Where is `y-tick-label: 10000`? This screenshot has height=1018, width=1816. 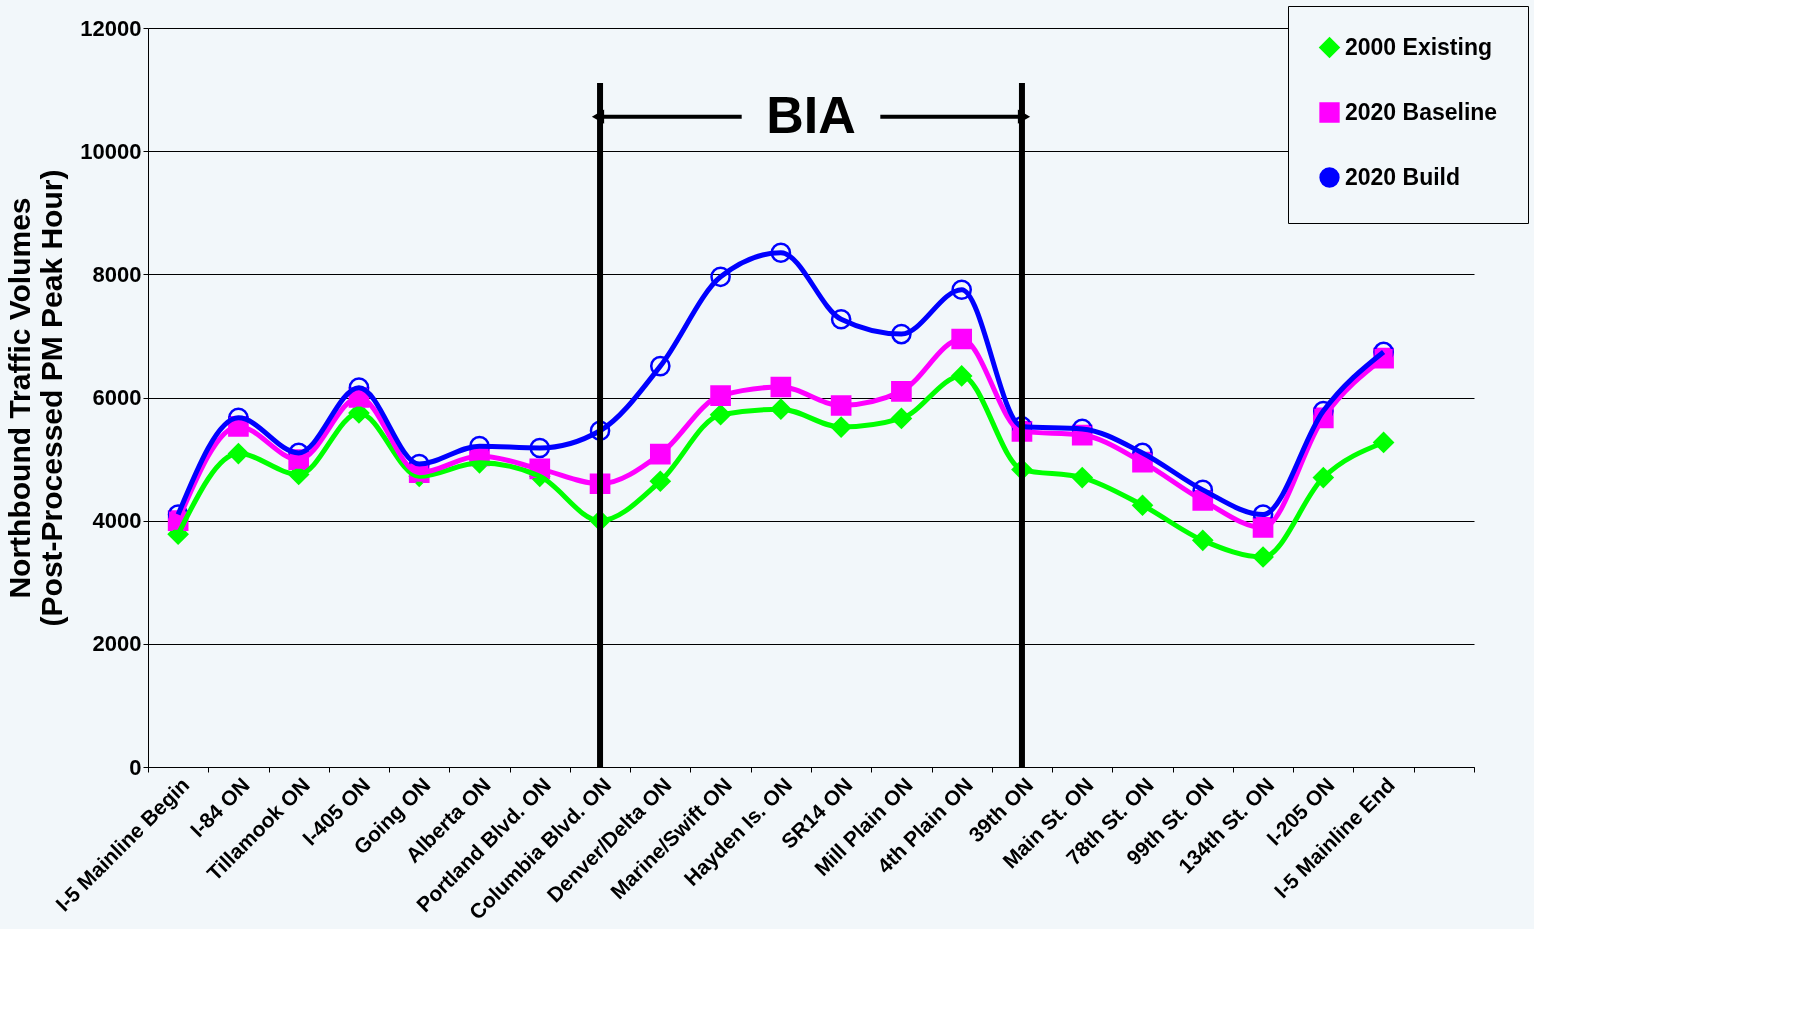 y-tick-label: 10000 is located at coordinates (111, 151).